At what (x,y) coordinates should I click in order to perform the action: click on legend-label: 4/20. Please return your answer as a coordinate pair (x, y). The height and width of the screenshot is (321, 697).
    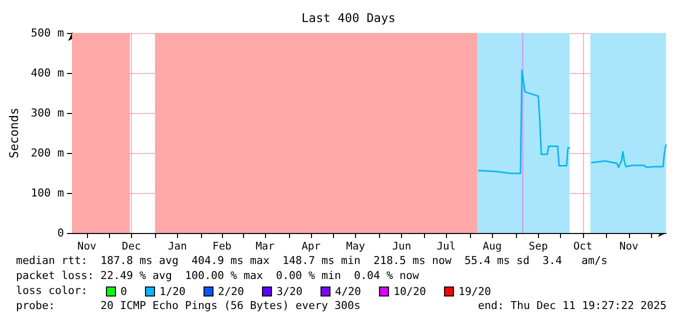
    Looking at the image, I should click on (348, 291).